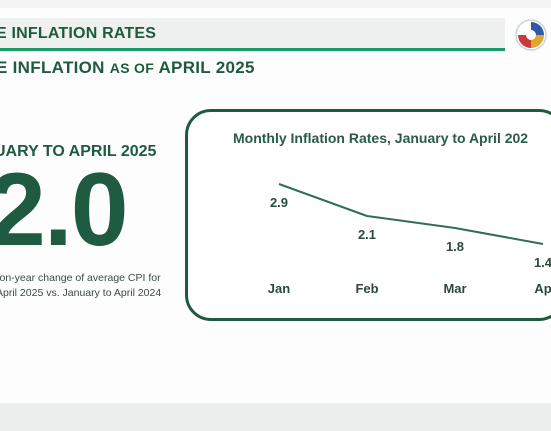 This screenshot has width=551, height=431. What do you see at coordinates (542, 262) in the screenshot?
I see `data-label-3: 1.4` at bounding box center [542, 262].